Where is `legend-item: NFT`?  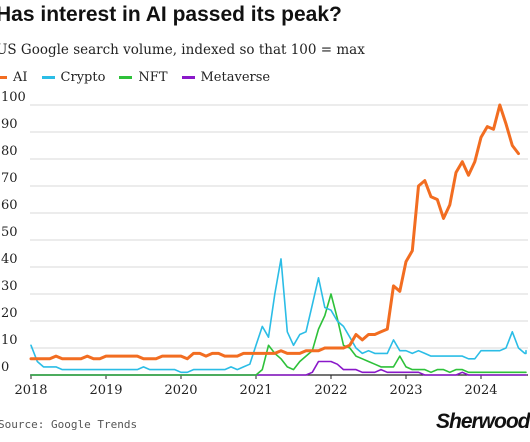
legend-item: NFT is located at coordinates (143, 77).